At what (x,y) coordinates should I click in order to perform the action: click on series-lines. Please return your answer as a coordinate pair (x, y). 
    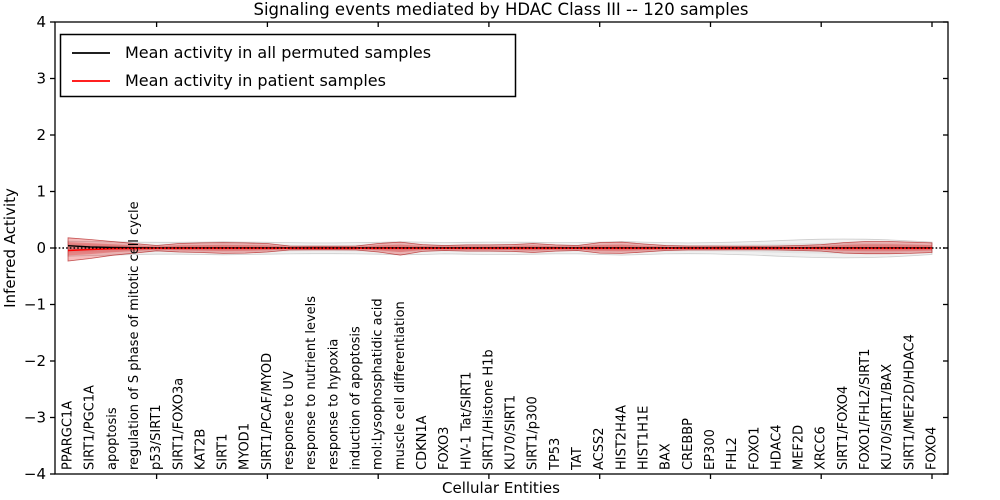
    Looking at the image, I should click on (501, 248).